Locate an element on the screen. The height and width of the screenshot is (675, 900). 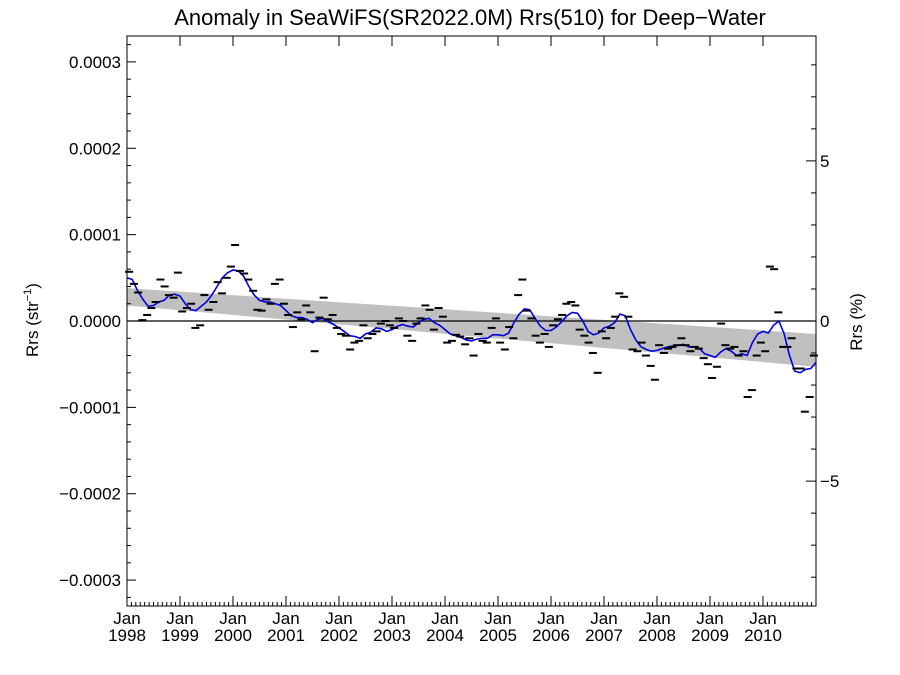
y-axis-label-main: Rrs (str is located at coordinates (32, 329).